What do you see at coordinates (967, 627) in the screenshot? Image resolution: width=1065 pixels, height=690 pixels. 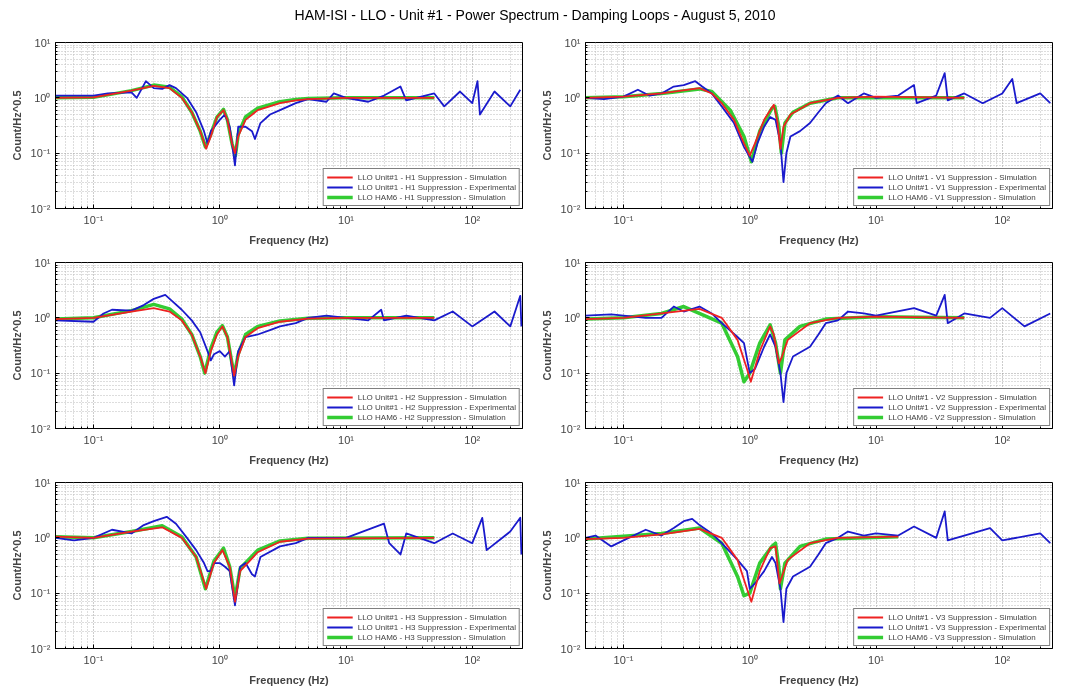 I see `legend-label: LLO Unit#1 - V3 Suppression - Experimental` at bounding box center [967, 627].